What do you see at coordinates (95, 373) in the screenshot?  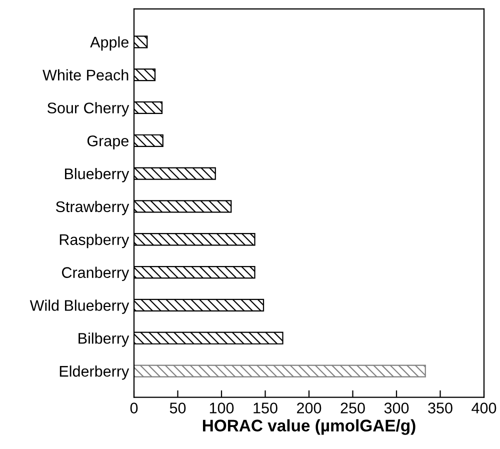 I see `y-tick-label: Elderberry` at bounding box center [95, 373].